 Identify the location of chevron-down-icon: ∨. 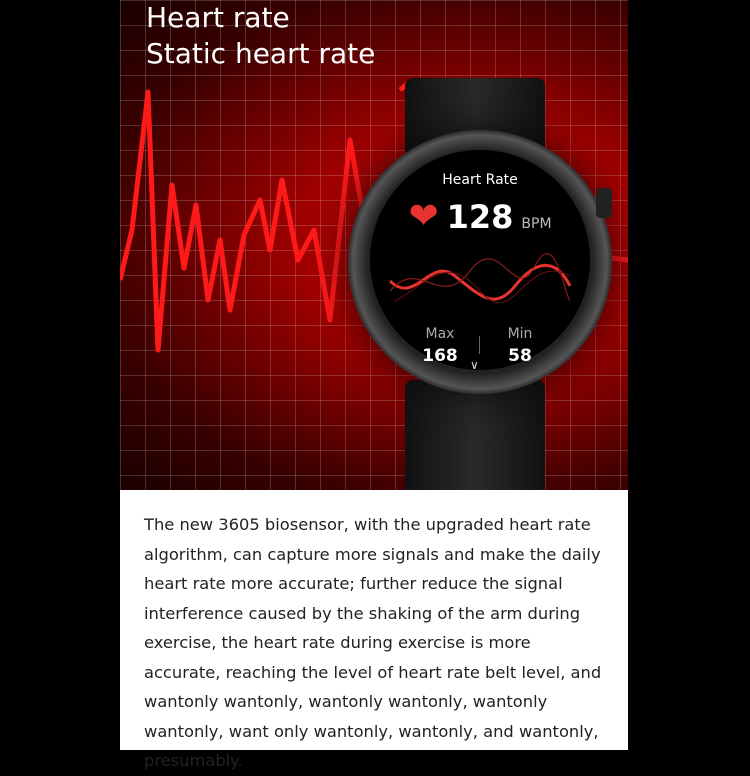
(474, 365).